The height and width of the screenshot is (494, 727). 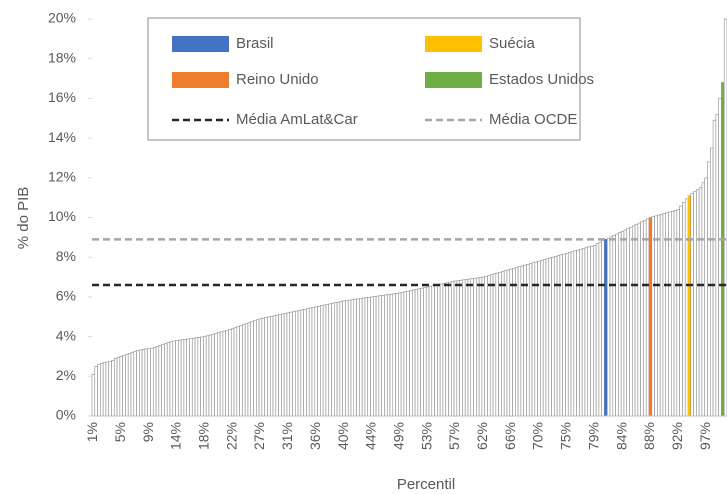 I want to click on x-tick-label: 84%, so click(x=621, y=436).